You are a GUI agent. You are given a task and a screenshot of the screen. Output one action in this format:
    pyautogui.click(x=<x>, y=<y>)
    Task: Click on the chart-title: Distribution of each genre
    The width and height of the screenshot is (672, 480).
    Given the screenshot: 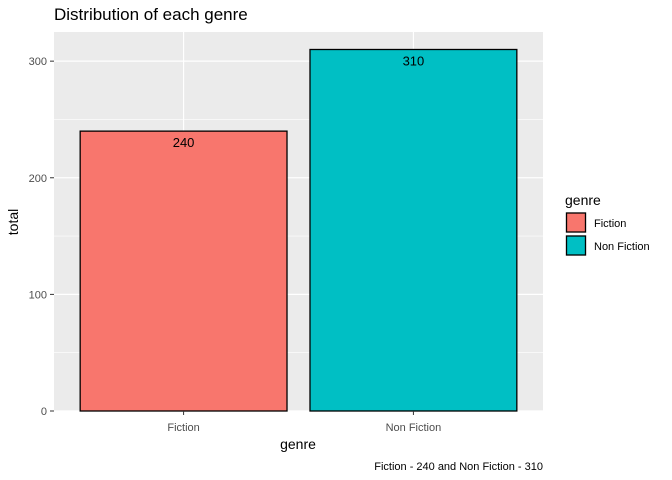 What is the action you would take?
    pyautogui.click(x=151, y=14)
    